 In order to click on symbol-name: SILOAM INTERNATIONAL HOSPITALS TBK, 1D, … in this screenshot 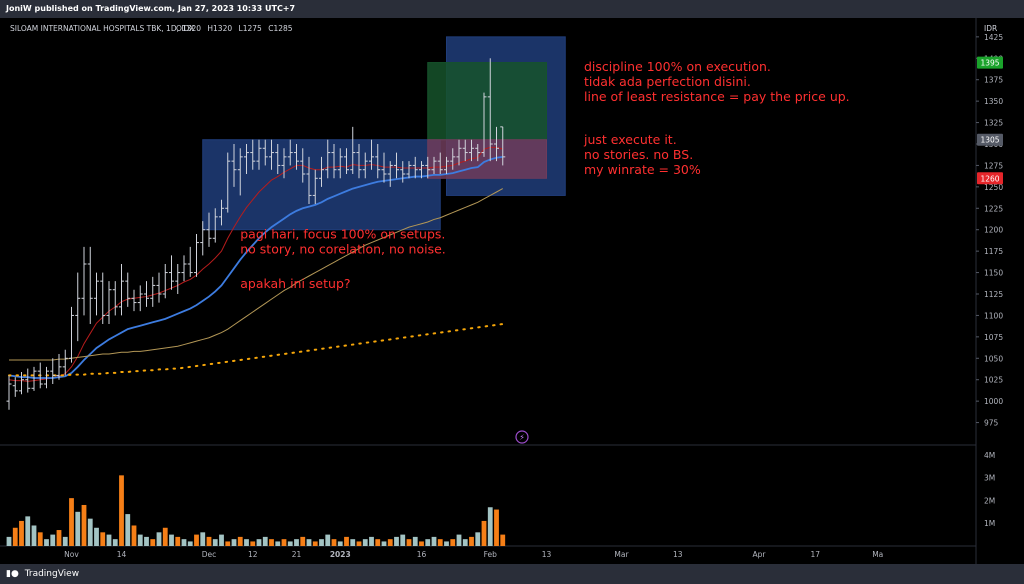, I will do `click(102, 28)`.